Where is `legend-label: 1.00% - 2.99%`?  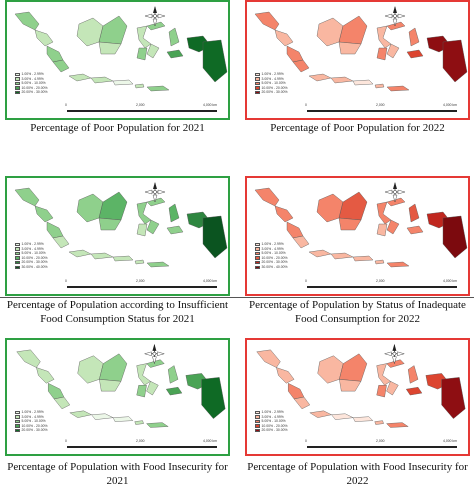
legend-label: 1.00% - 2.99% is located at coordinates (272, 244).